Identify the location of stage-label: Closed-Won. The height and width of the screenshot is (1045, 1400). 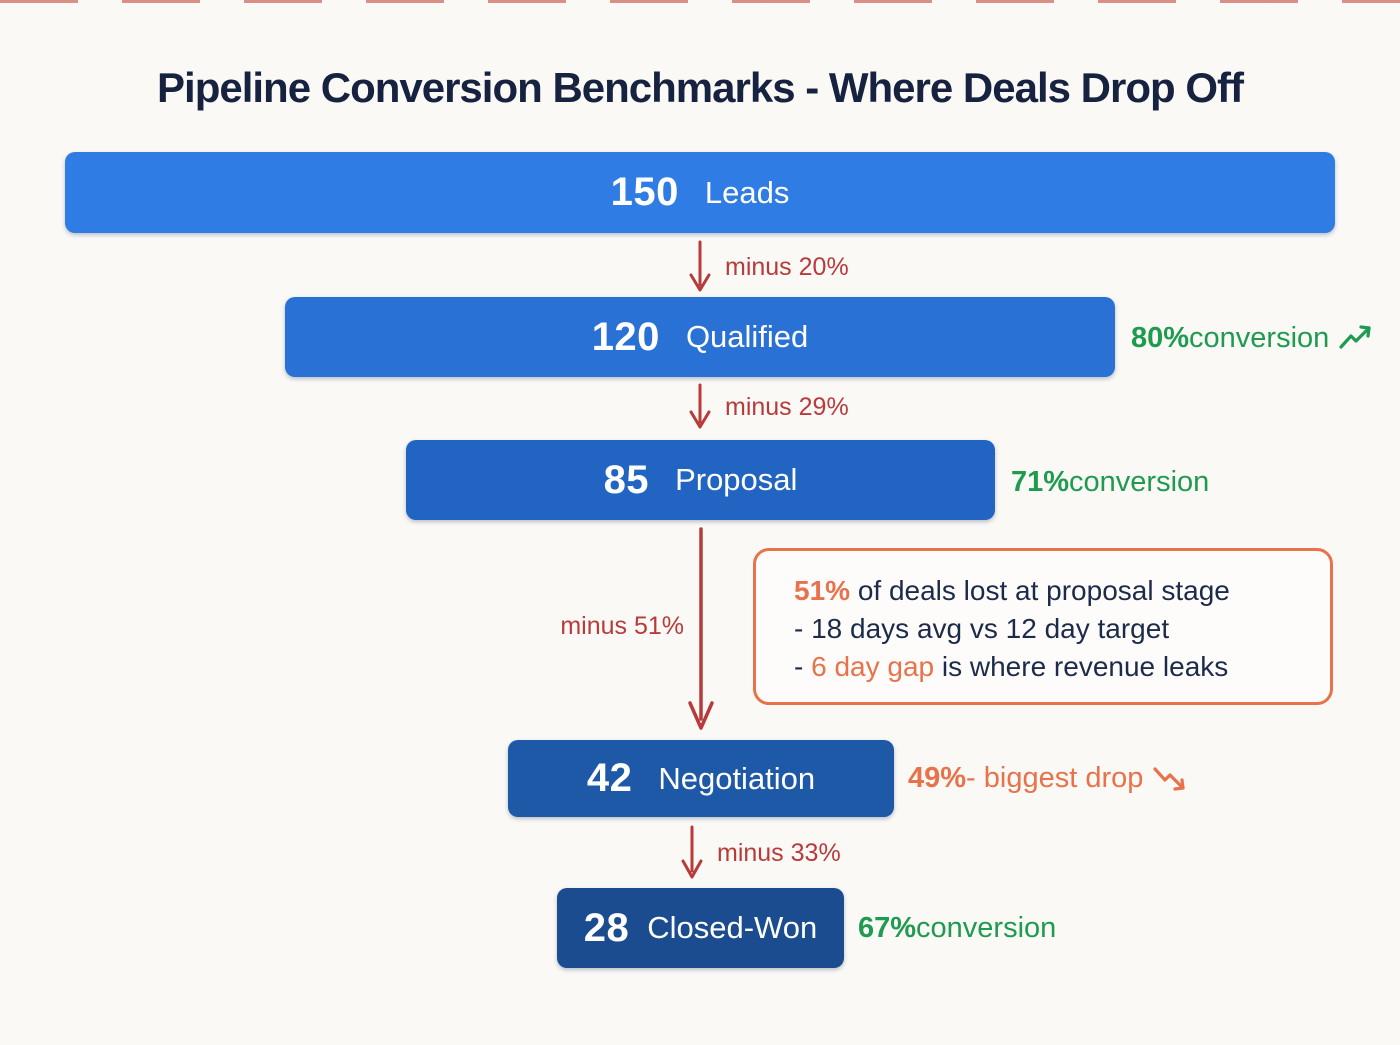
(732, 927).